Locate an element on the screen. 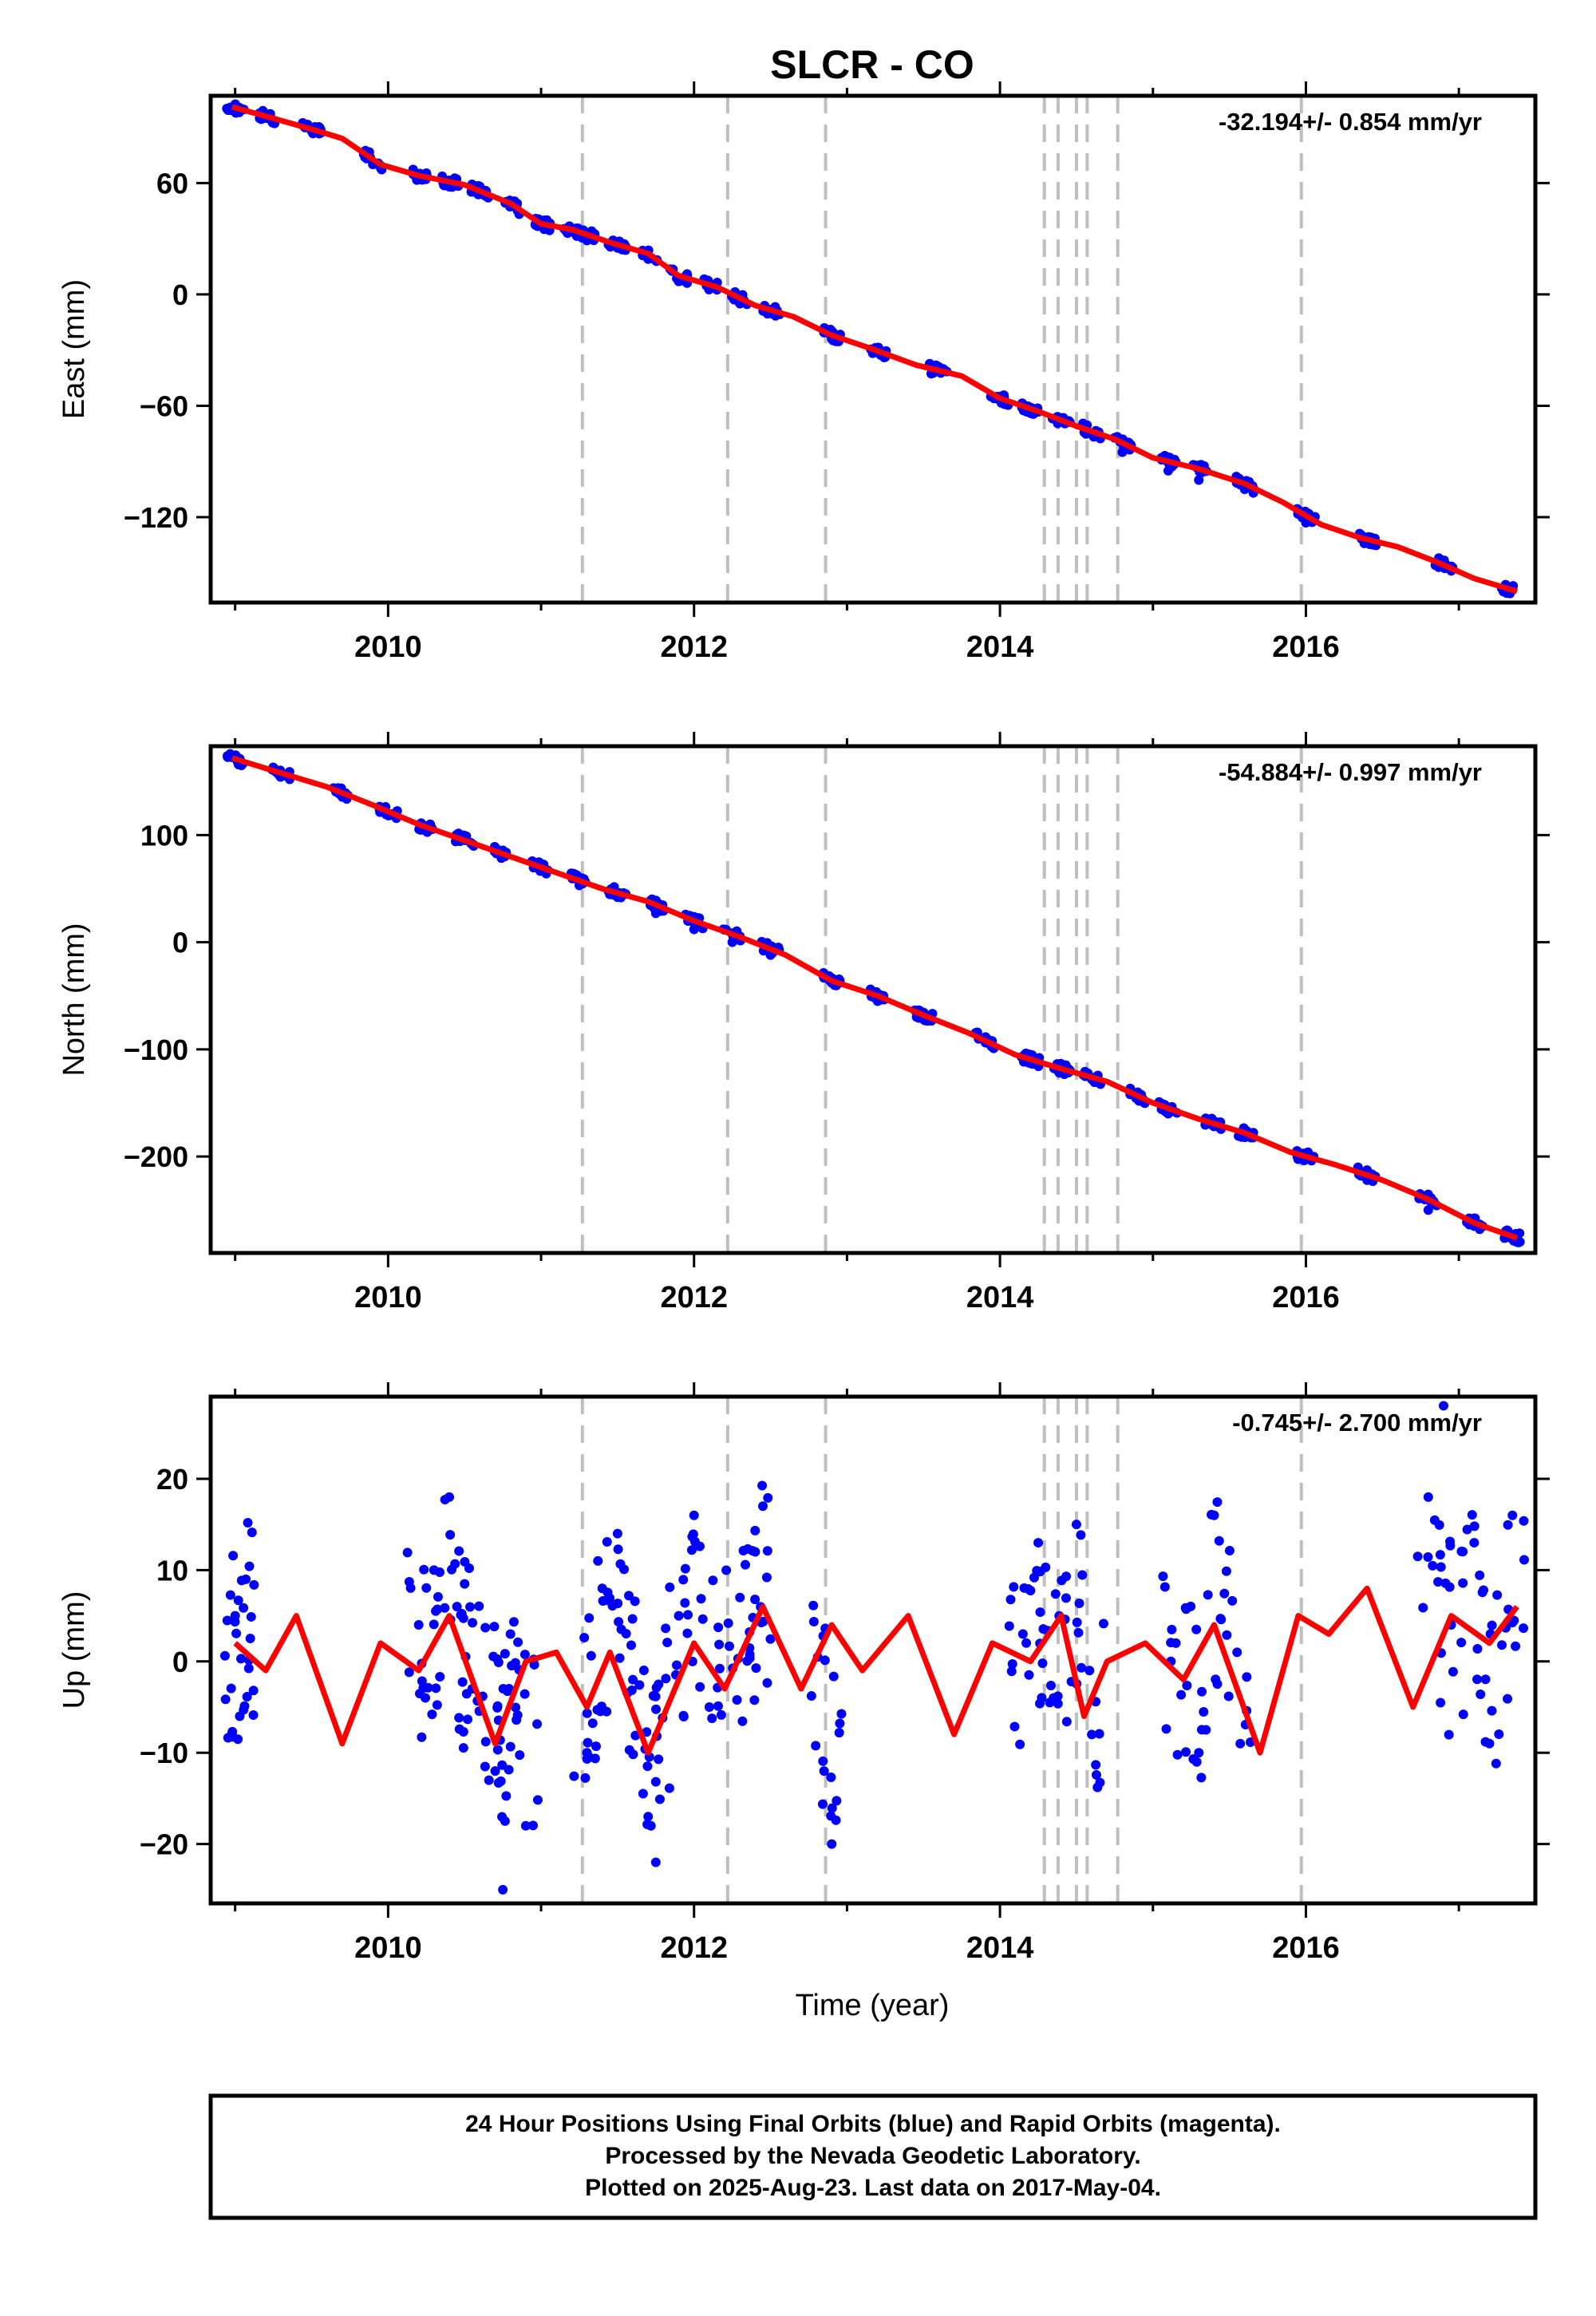 This screenshot has height=2316, width=1596. x-tick-label: 2010 is located at coordinates (388, 1948).